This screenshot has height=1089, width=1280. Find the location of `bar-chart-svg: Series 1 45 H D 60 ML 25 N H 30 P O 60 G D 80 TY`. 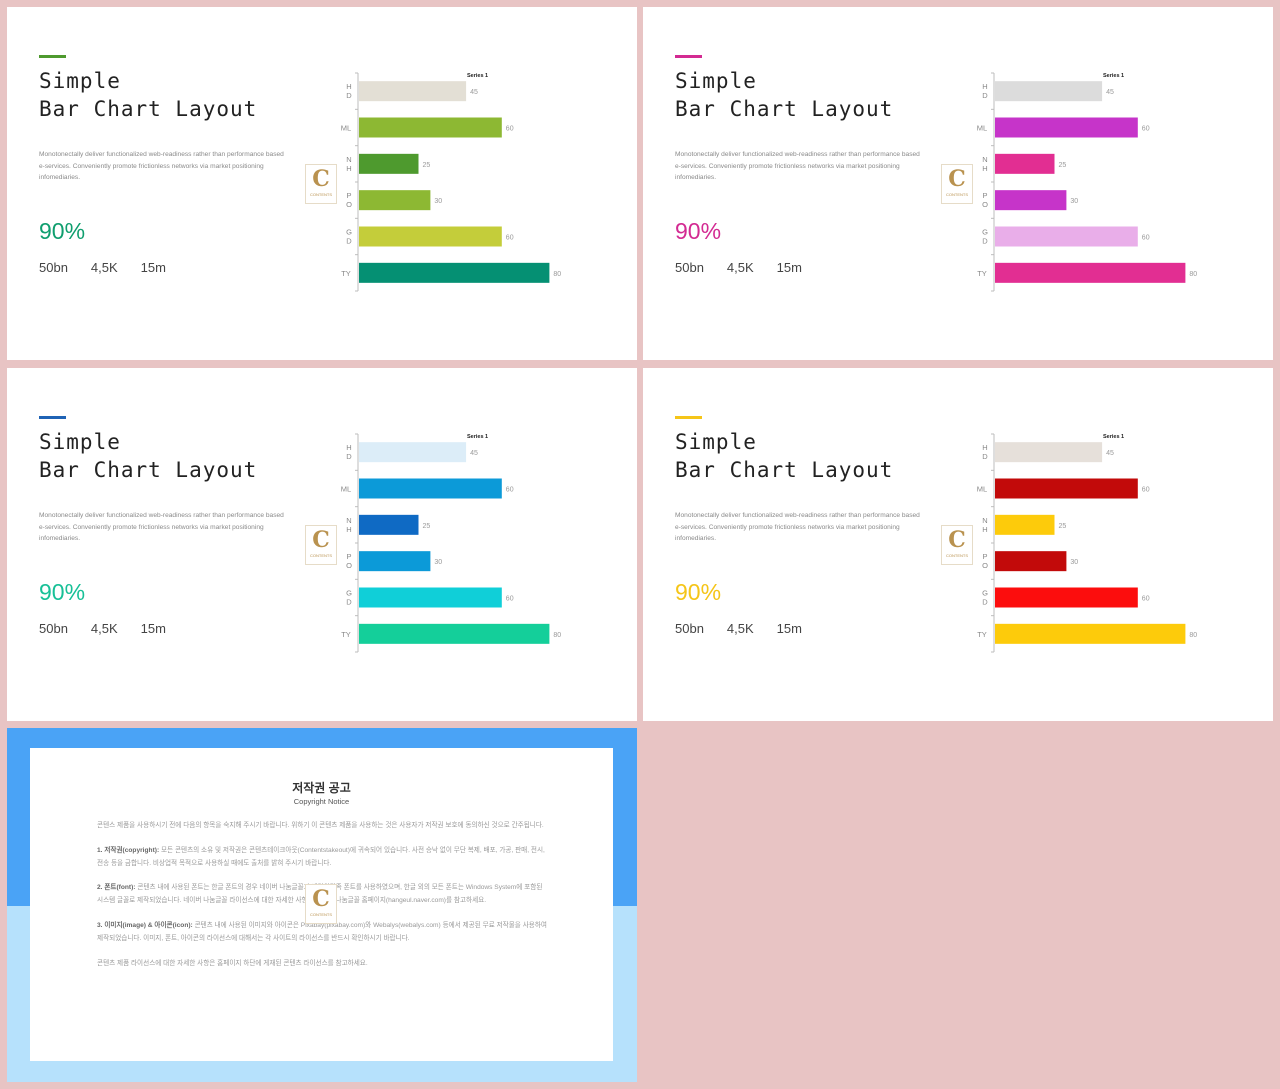

bar-chart-svg: Series 1 45 H D 60 ML 25 N H 30 P O 60 G D 80 TY is located at coordinates (451, 543).